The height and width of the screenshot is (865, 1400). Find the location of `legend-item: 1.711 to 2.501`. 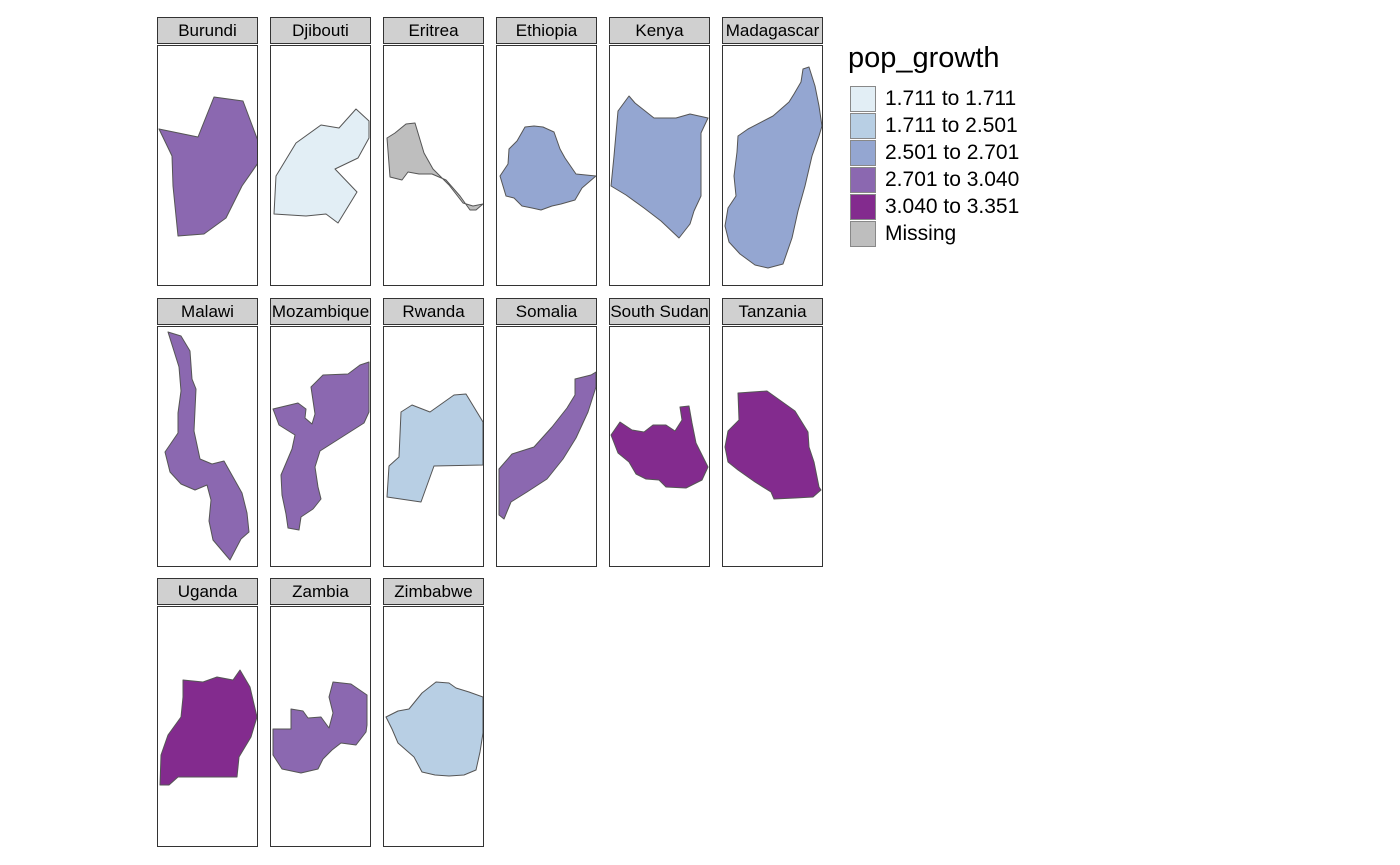

legend-item: 1.711 to 2.501 is located at coordinates (933, 125).